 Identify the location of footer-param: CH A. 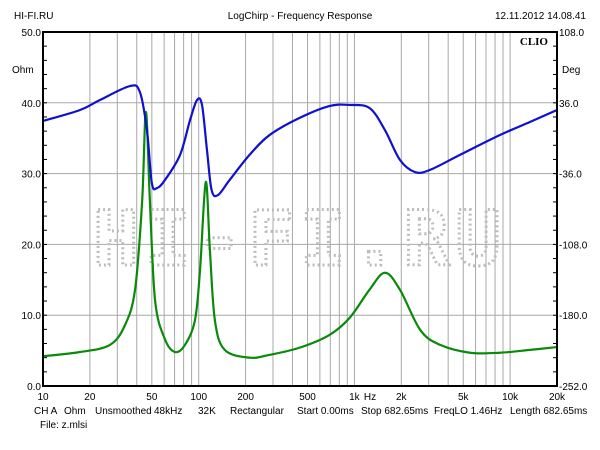
(46, 411).